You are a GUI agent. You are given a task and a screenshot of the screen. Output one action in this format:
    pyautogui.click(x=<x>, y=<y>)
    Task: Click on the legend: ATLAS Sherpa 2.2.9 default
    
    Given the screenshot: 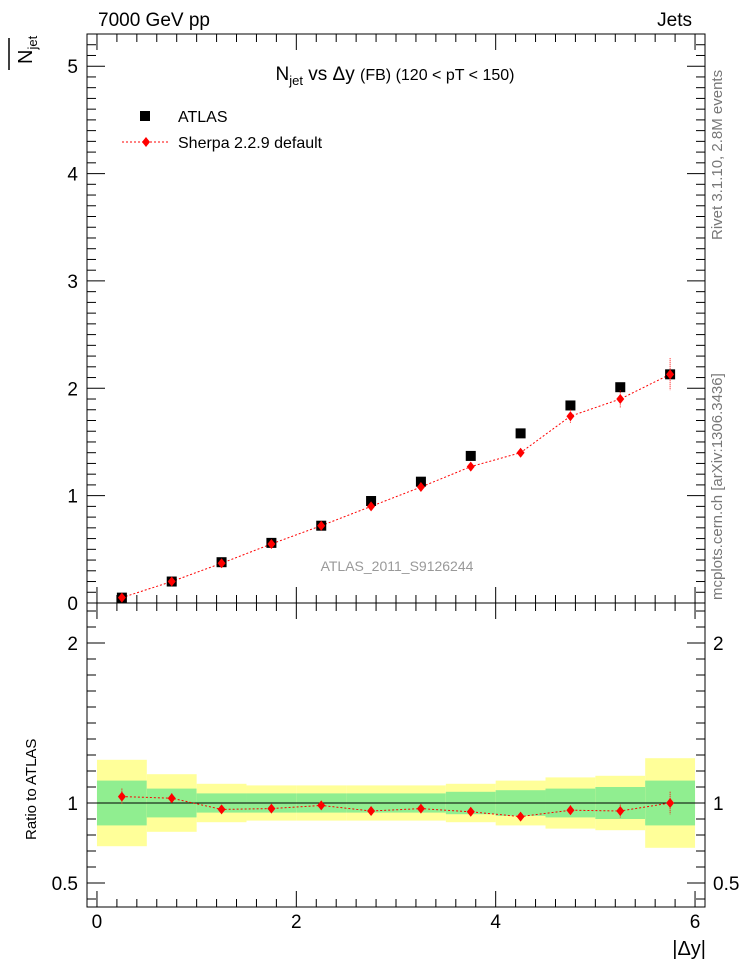 What is the action you would take?
    pyautogui.click(x=222, y=130)
    